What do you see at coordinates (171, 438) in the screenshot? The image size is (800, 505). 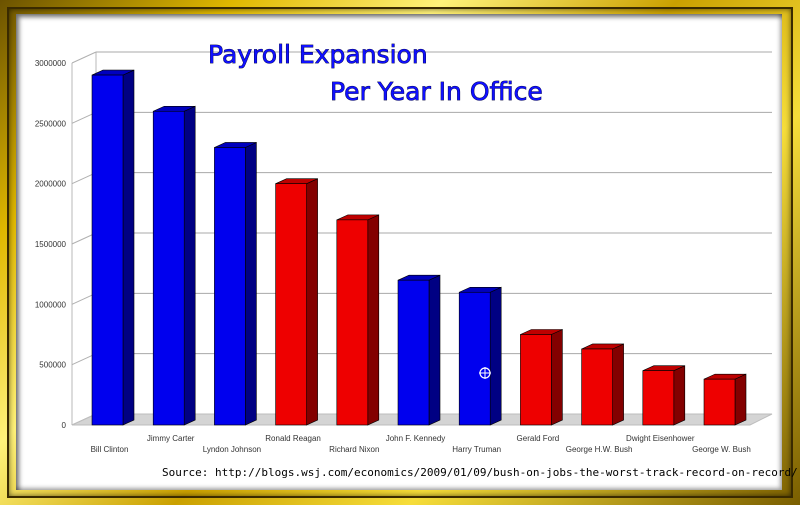 I see `category-label: Jimmy Carter` at bounding box center [171, 438].